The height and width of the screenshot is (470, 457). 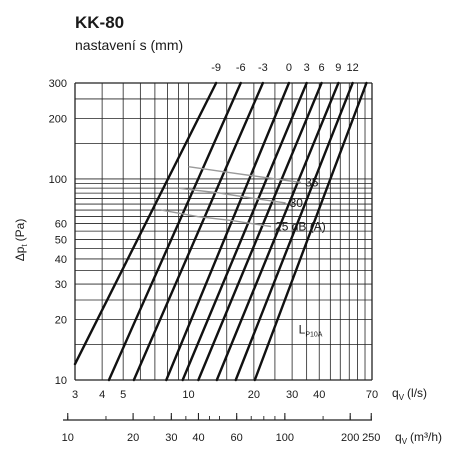 I want to click on series-label: 6, so click(x=322, y=68).